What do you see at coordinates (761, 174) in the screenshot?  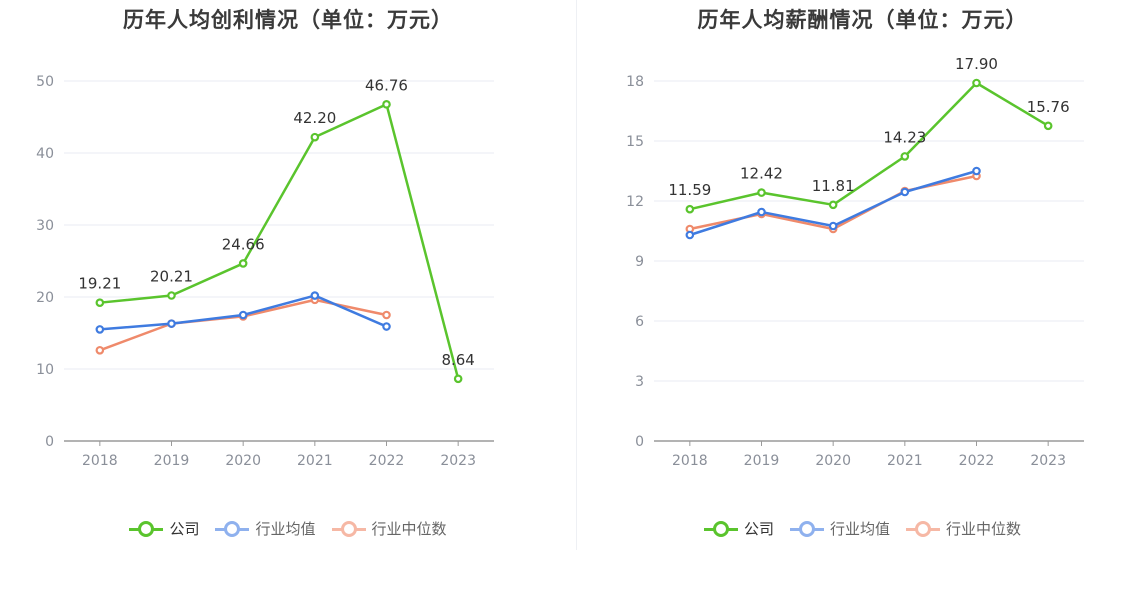 I see `data-label: 12.42` at bounding box center [761, 174].